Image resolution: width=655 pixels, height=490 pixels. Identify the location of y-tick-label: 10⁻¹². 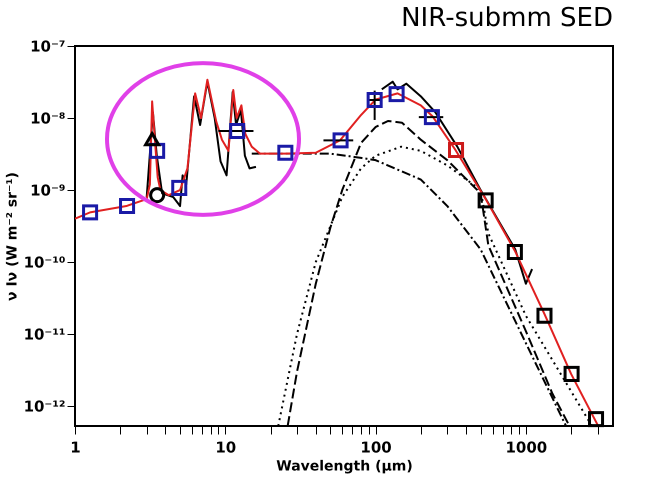
(45, 407).